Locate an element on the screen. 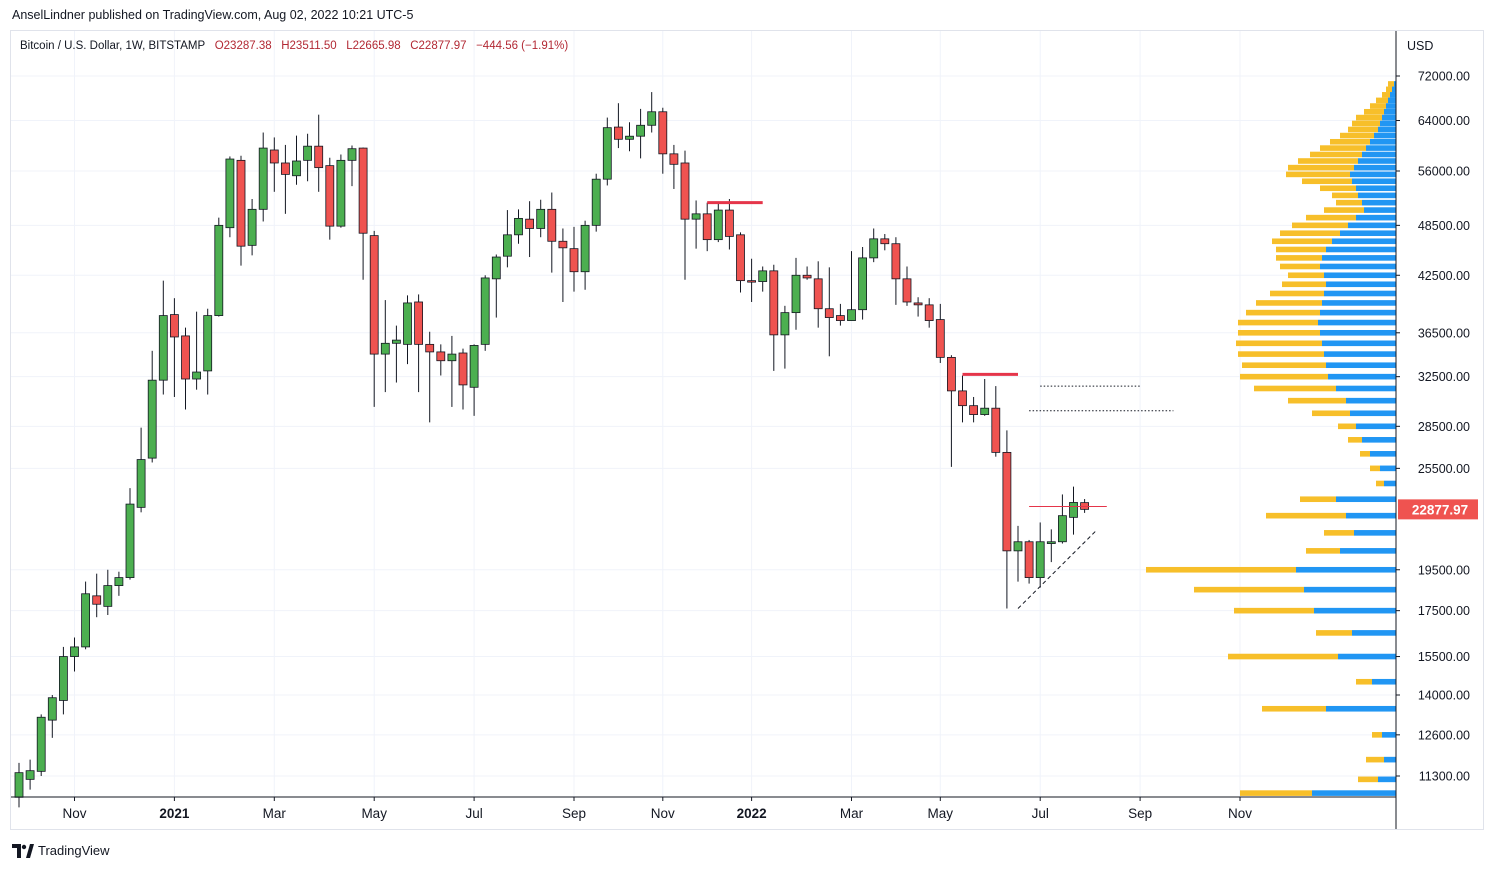 Image resolution: width=1495 pixels, height=870 pixels. last-price-label: 22877.97 is located at coordinates (1440, 509).